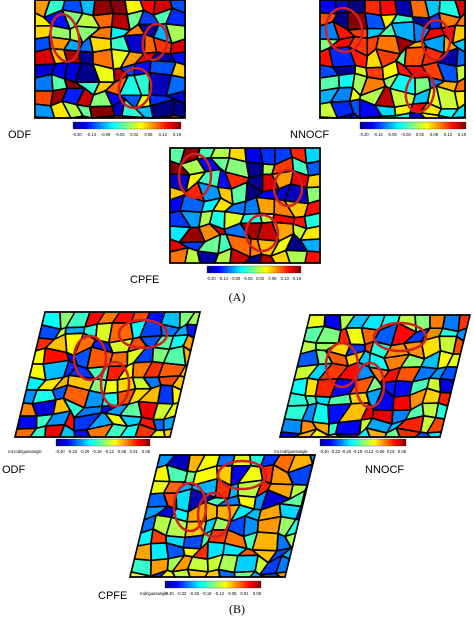  I want to click on colorbar-title: rodriguesangle, so click(154, 593).